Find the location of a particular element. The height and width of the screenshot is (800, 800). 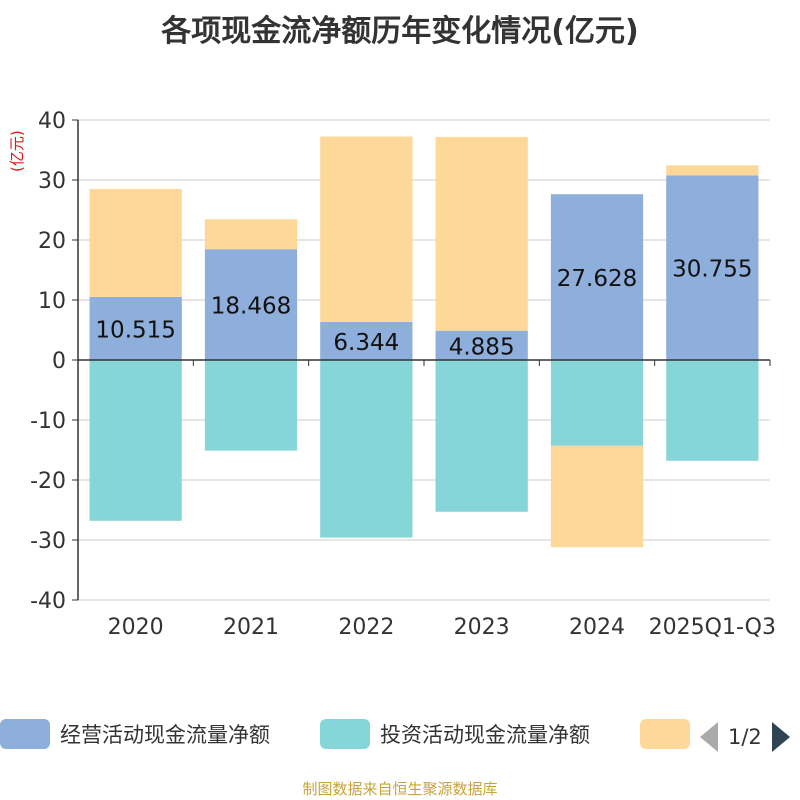

x-tick-label: 2022 is located at coordinates (366, 627).